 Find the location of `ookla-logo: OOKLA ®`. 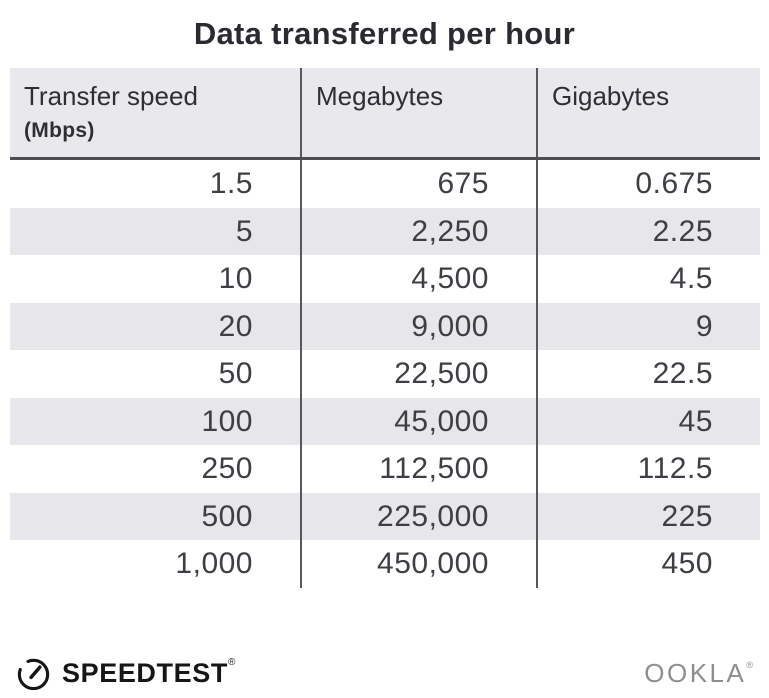

ookla-logo: OOKLA ® is located at coordinates (698, 673).